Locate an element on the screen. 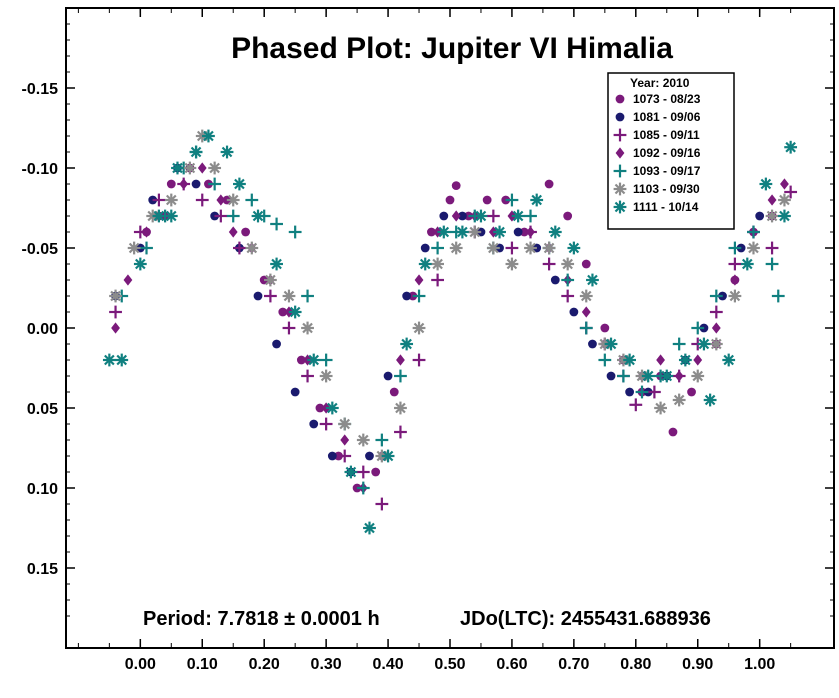 The height and width of the screenshot is (698, 839). x-tick-label: 0.60 is located at coordinates (511, 664).